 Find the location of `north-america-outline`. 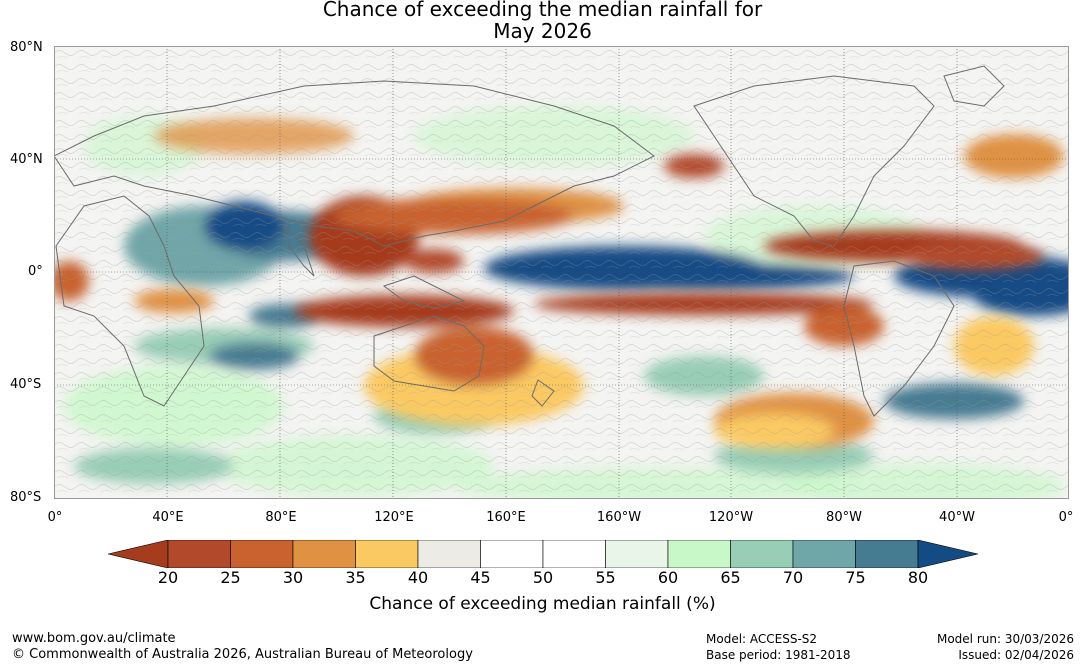

north-america-outline is located at coordinates (814, 161).